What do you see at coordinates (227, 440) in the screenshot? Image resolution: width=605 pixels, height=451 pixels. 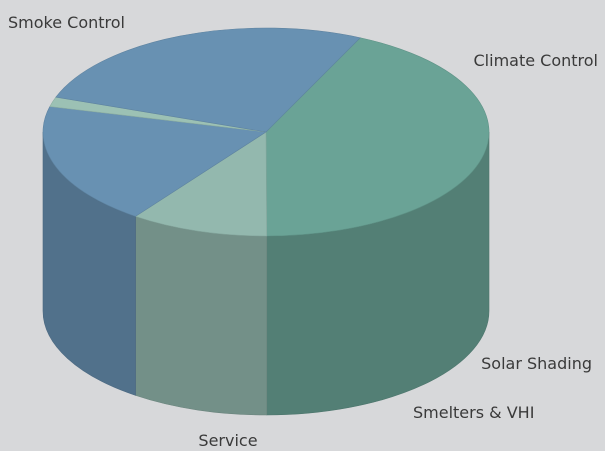 I see `slice-label-4: Service` at bounding box center [227, 440].